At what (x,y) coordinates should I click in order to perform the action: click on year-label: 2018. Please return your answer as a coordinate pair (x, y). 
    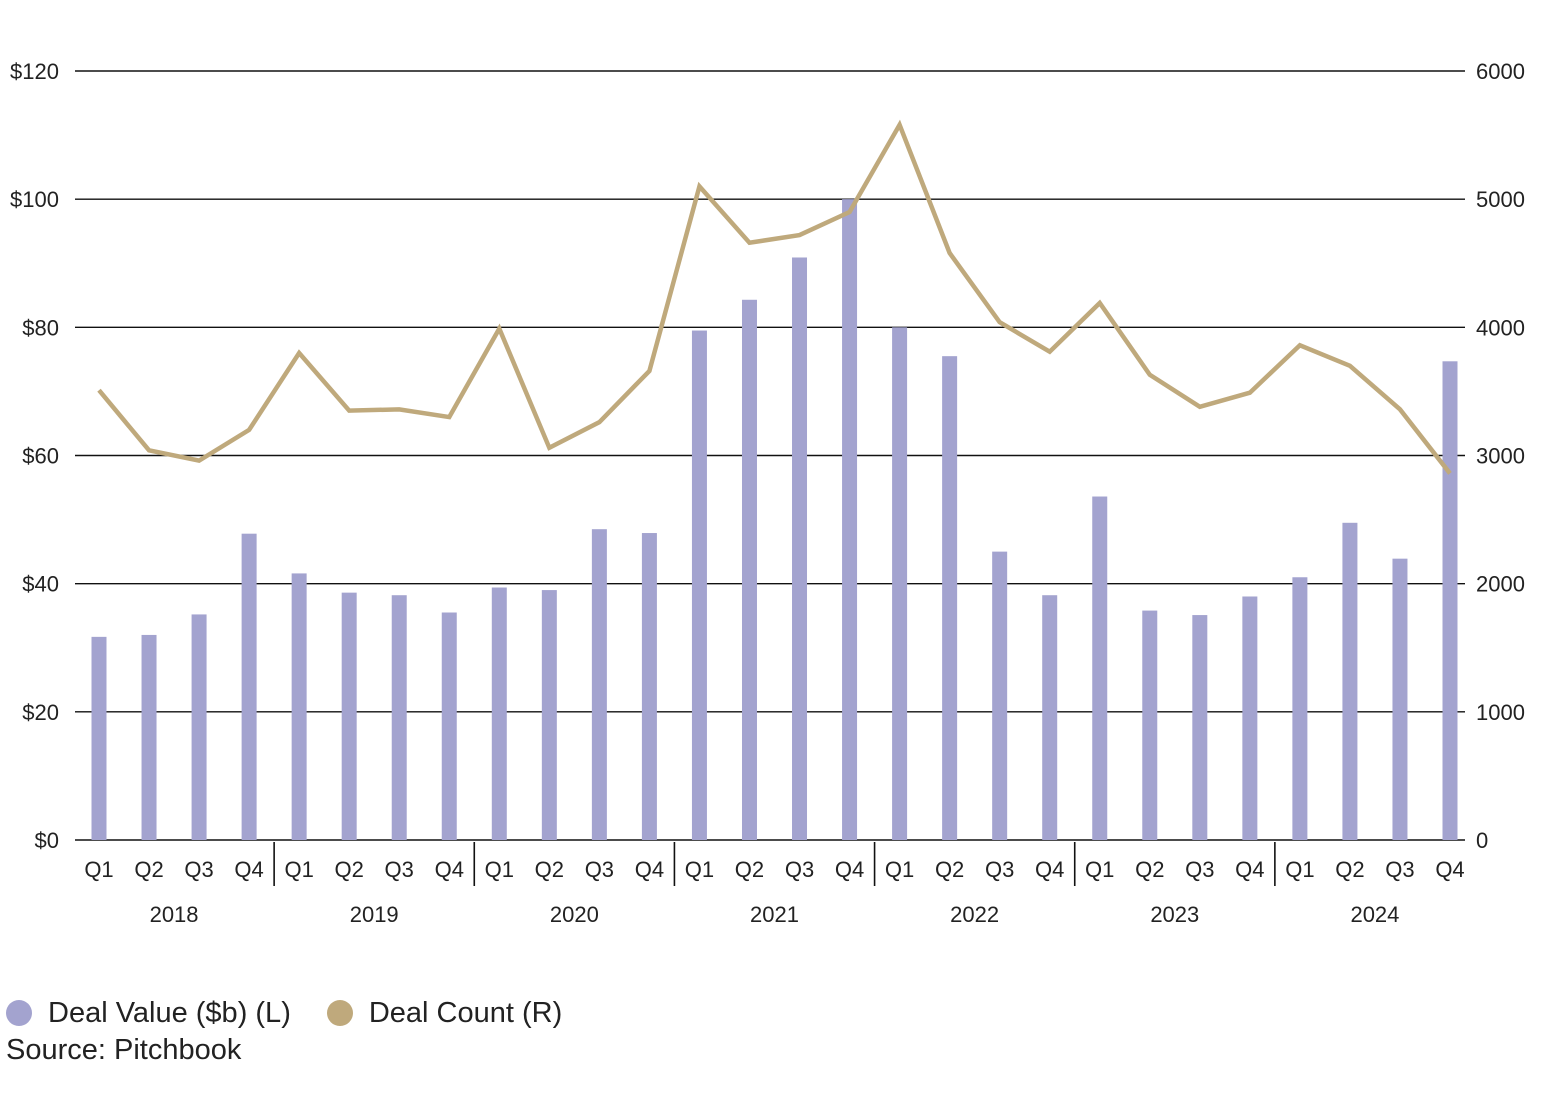
    Looking at the image, I should click on (174, 914).